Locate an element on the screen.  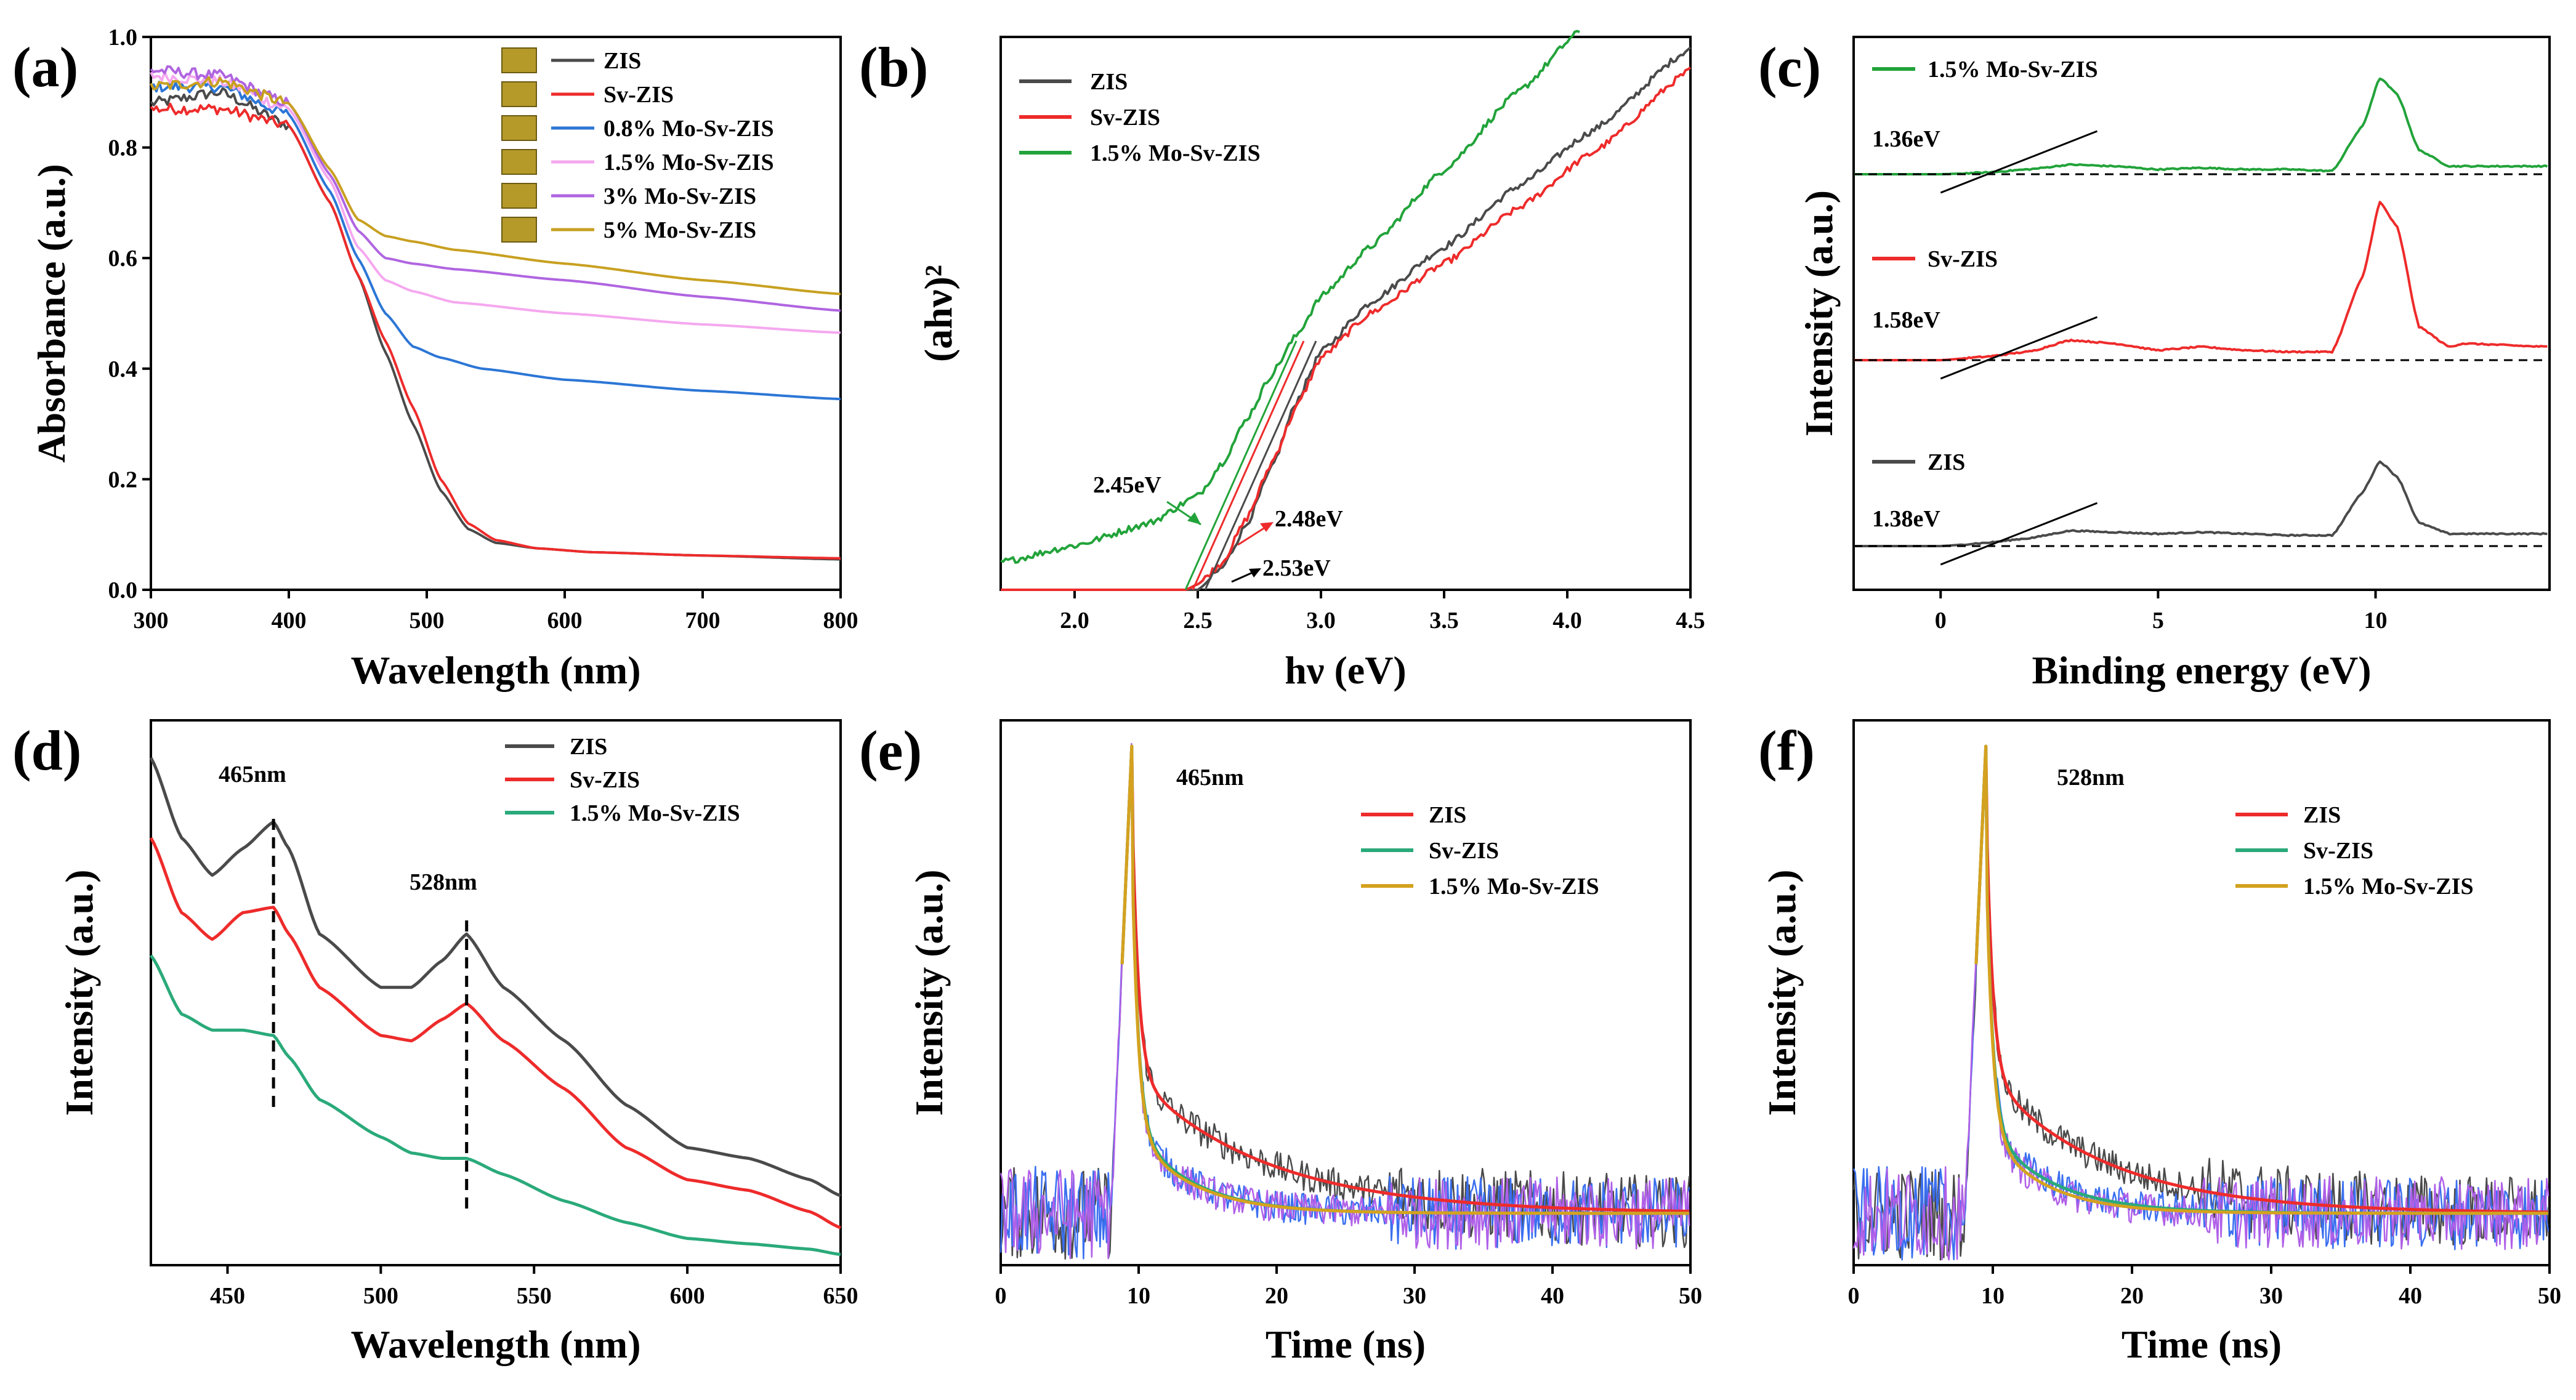
legend-label-b: 1.5% Mo-Sv-ZIS is located at coordinates (1175, 153).